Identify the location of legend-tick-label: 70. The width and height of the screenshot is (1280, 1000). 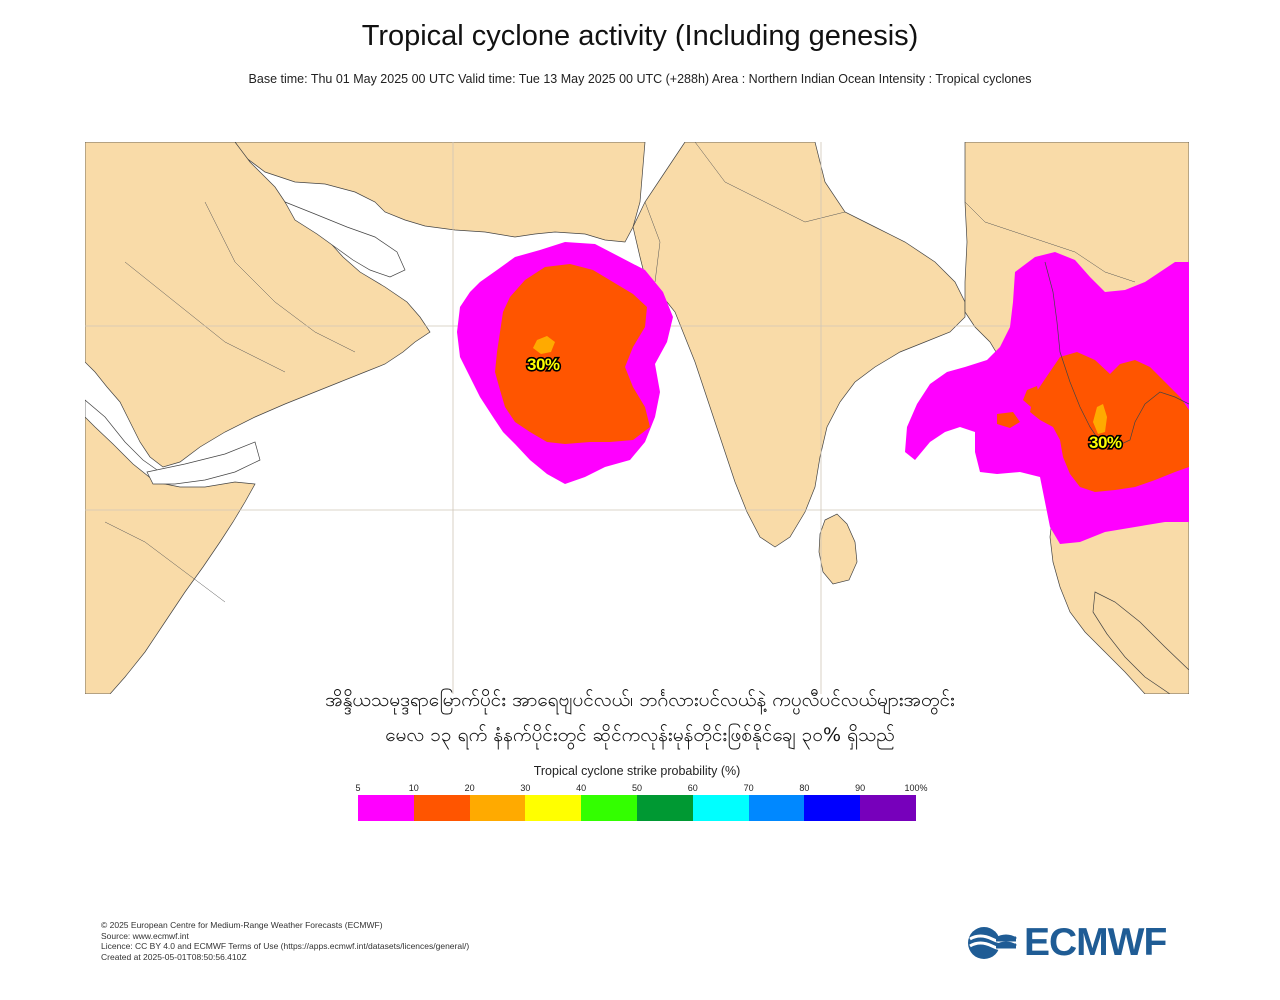
(748, 788).